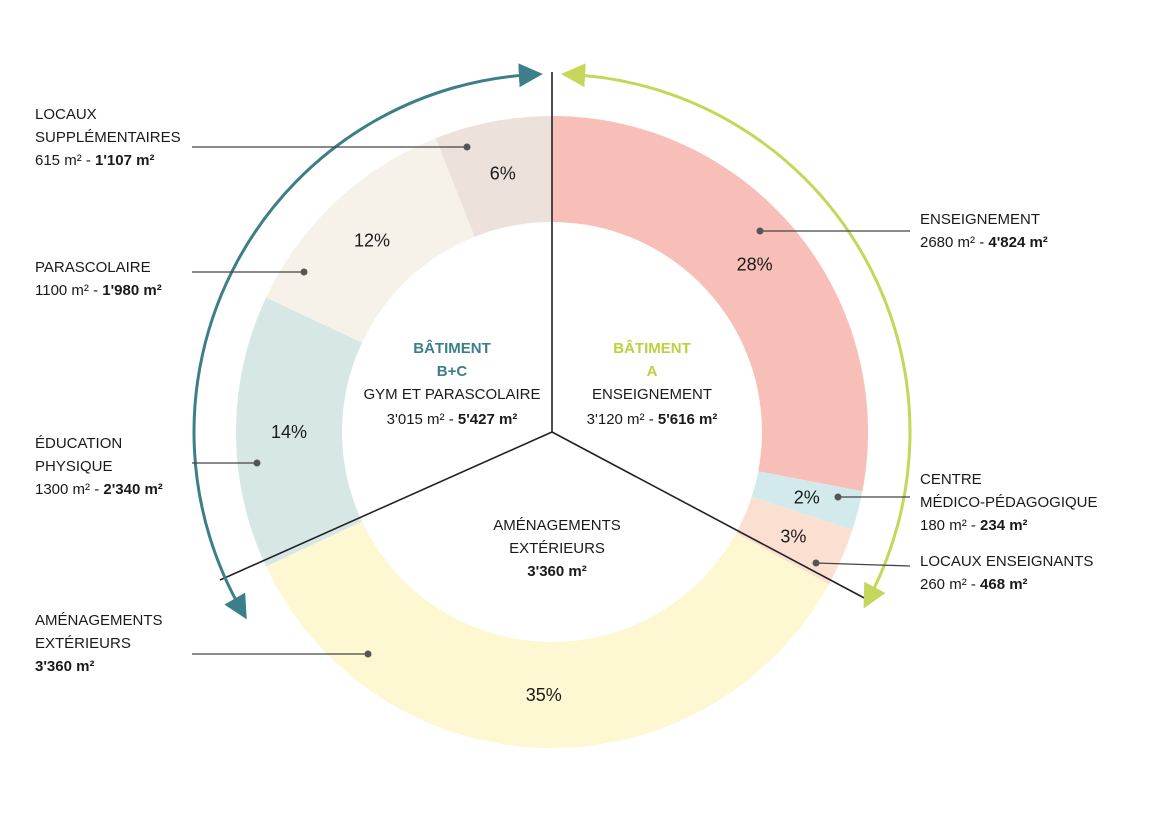 This screenshot has width=1170, height=827. What do you see at coordinates (556, 571) in the screenshot?
I see `center-area-exterieurs: 3'360 m²` at bounding box center [556, 571].